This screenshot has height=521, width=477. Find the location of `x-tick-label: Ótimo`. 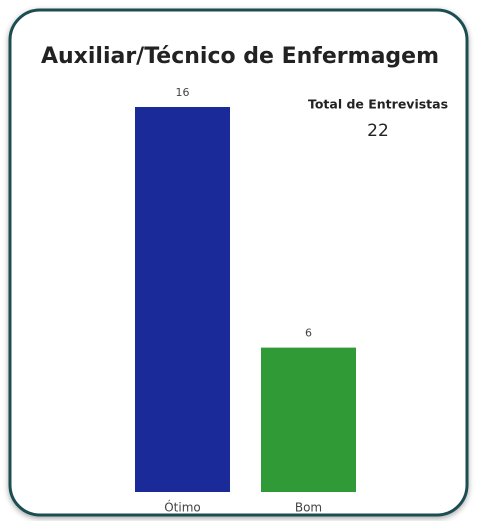

x-tick-label: Ótimo is located at coordinates (182, 507).